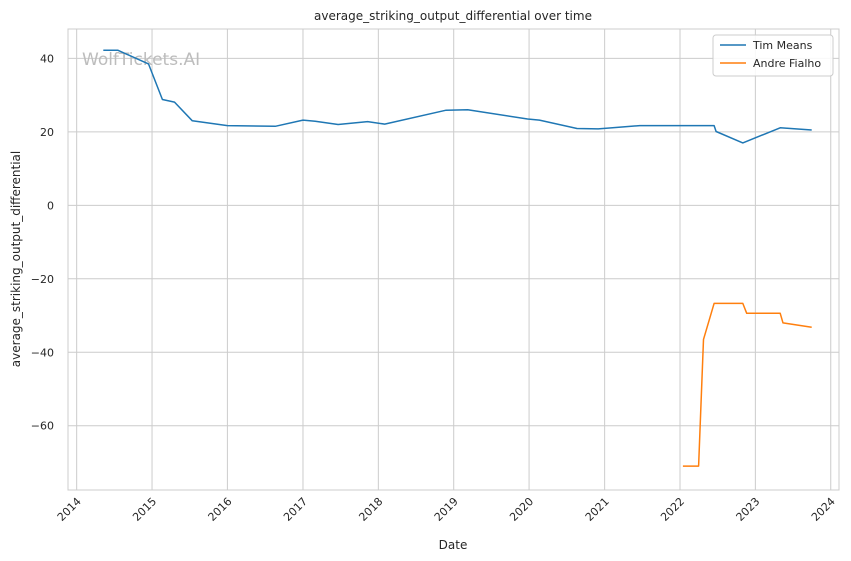 Image resolution: width=851 pixels, height=561 pixels. I want to click on x-tick-label: 2023, so click(748, 509).